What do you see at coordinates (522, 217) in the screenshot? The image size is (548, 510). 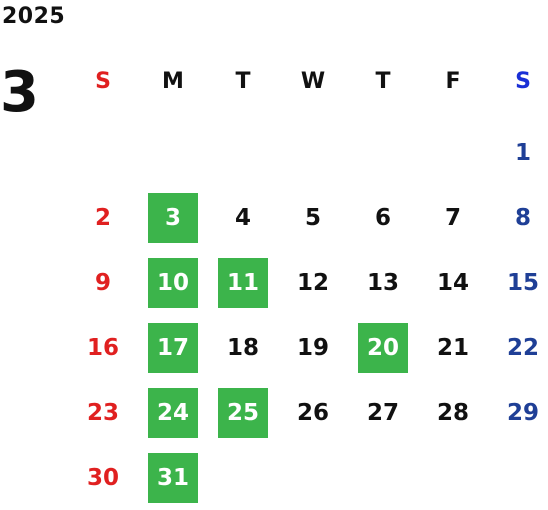 I see `day-number: 8` at bounding box center [522, 217].